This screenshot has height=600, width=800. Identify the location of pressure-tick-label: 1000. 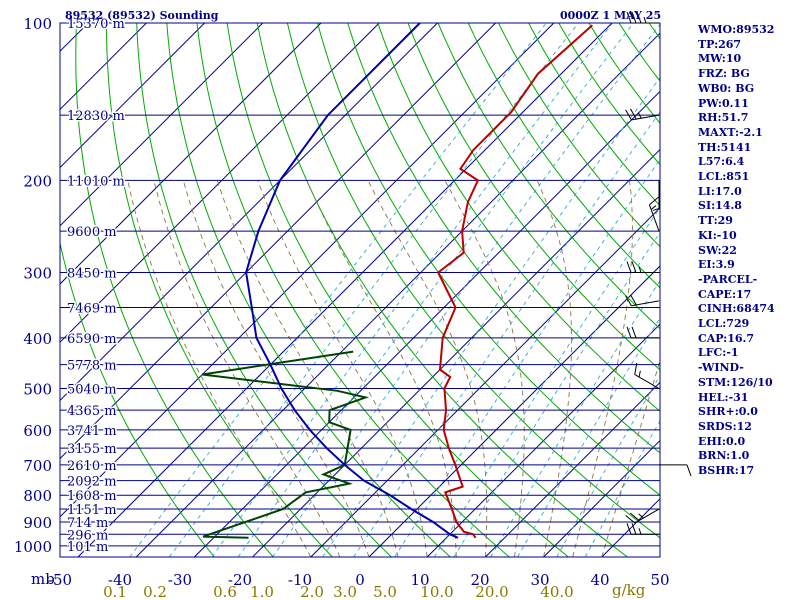
(33, 547).